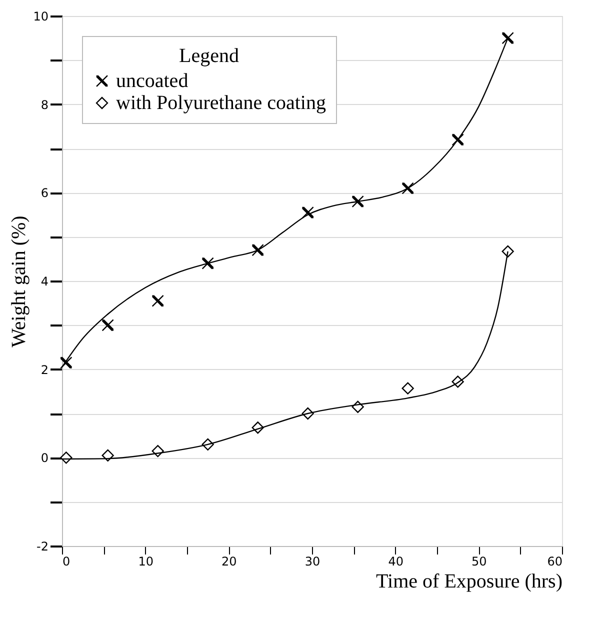 Image resolution: width=611 pixels, height=618 pixels. What do you see at coordinates (469, 581) in the screenshot?
I see `x-axis-title: Time of Exposure (hrs)` at bounding box center [469, 581].